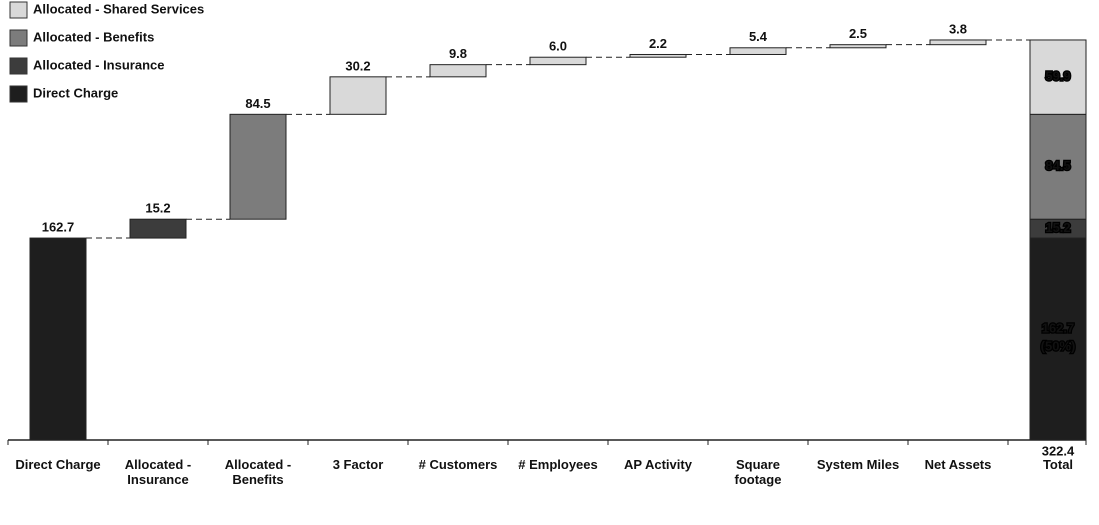 The width and height of the screenshot is (1099, 525). What do you see at coordinates (98, 64) in the screenshot?
I see `legend-label: Allocated - Insurance` at bounding box center [98, 64].